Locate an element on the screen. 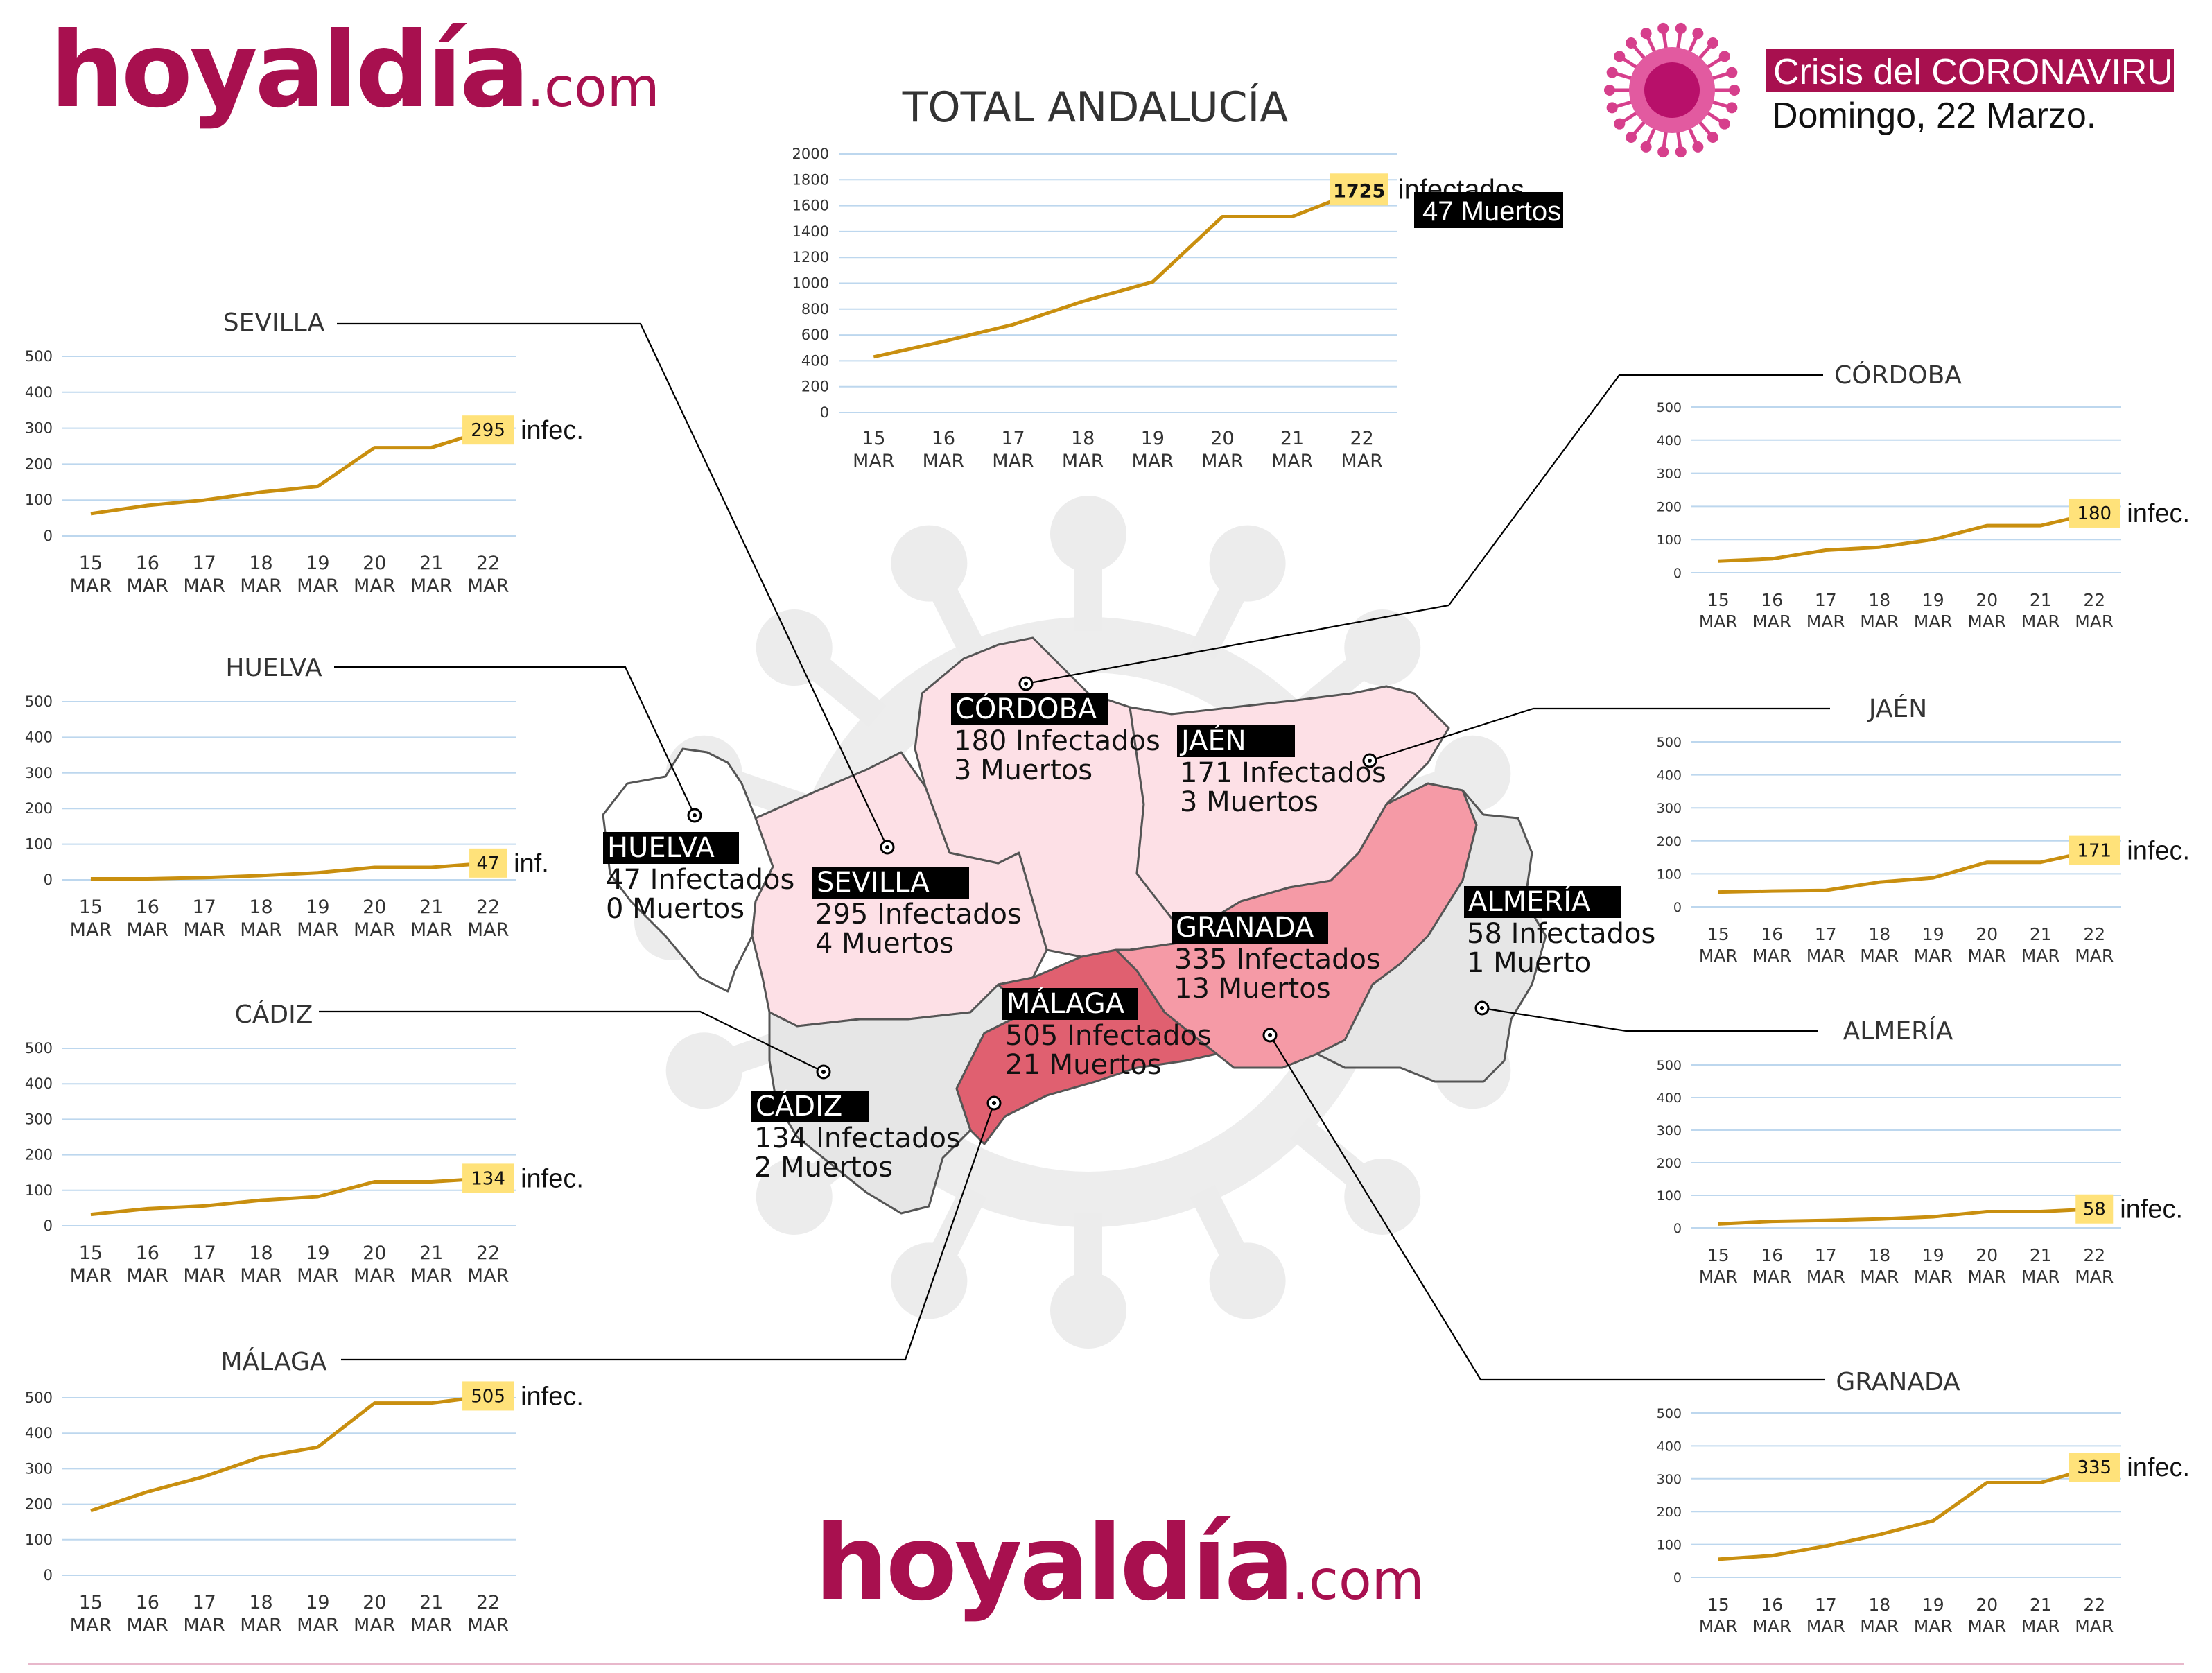  brand-logo-bottom: hoyaldía.com is located at coordinates (1120, 1572).